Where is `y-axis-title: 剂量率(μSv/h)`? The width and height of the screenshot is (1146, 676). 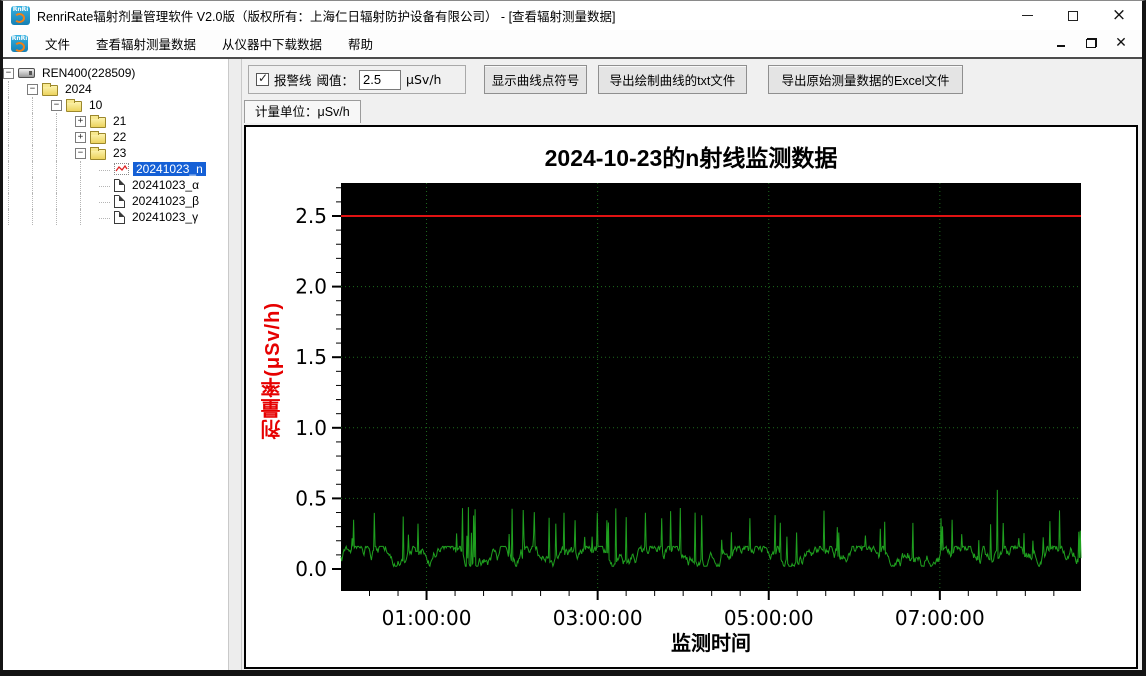
y-axis-title: 剂量率(μSv/h) is located at coordinates (273, 371).